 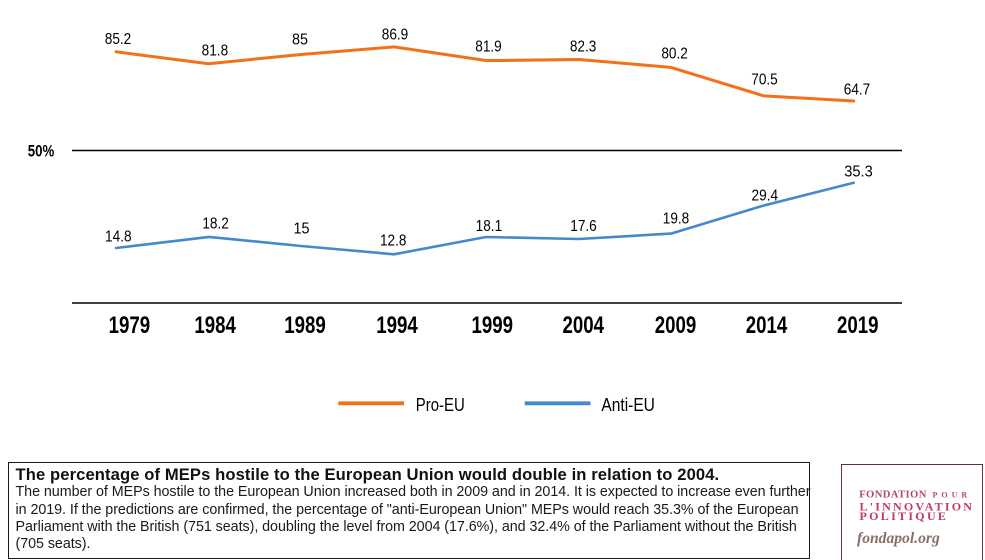 What do you see at coordinates (393, 241) in the screenshot?
I see `svg-text: 12.8` at bounding box center [393, 241].